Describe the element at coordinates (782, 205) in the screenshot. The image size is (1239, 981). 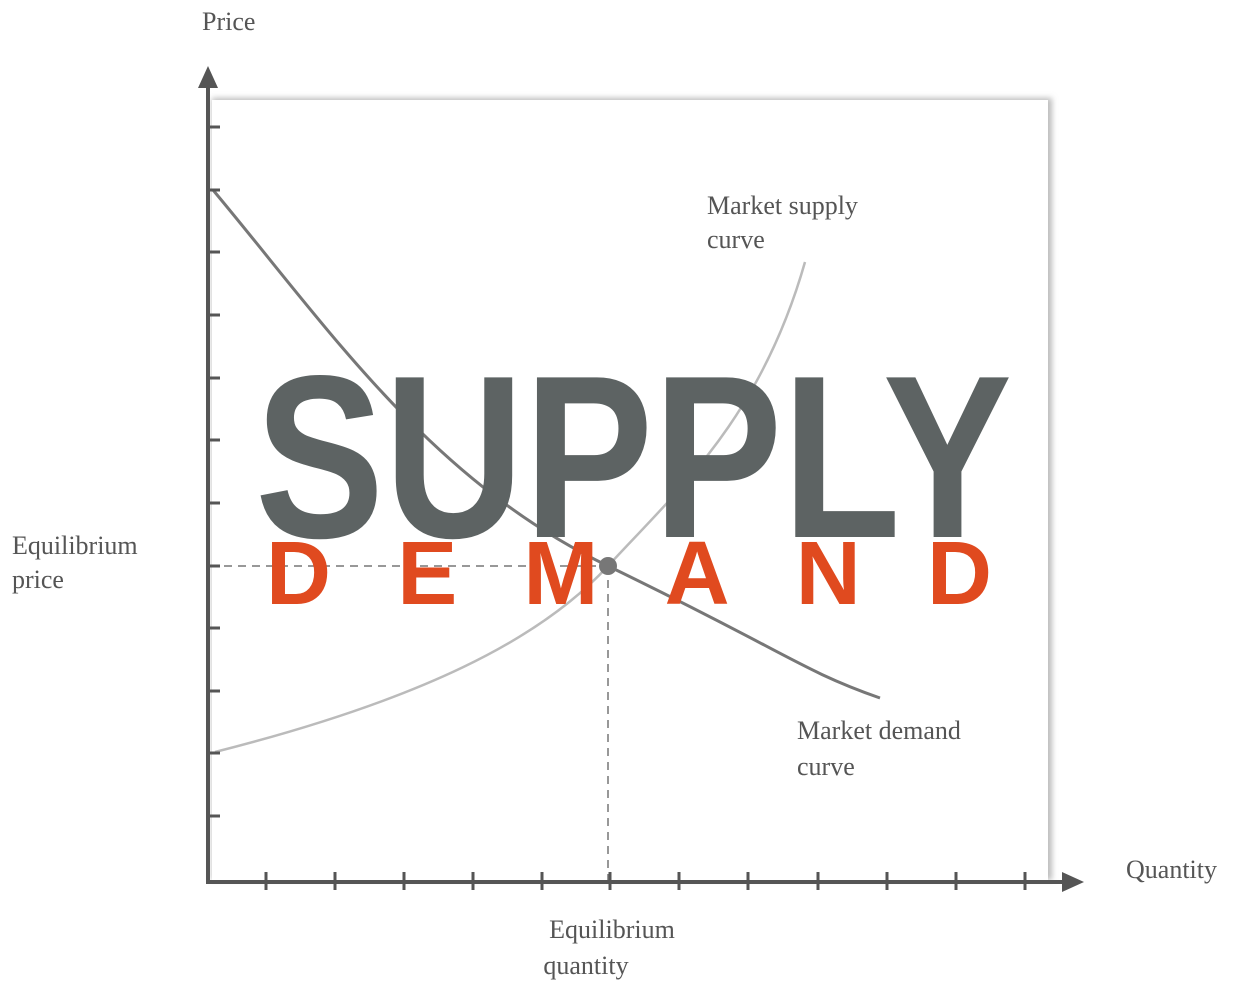
I see `supply-label: Market supply` at that location.